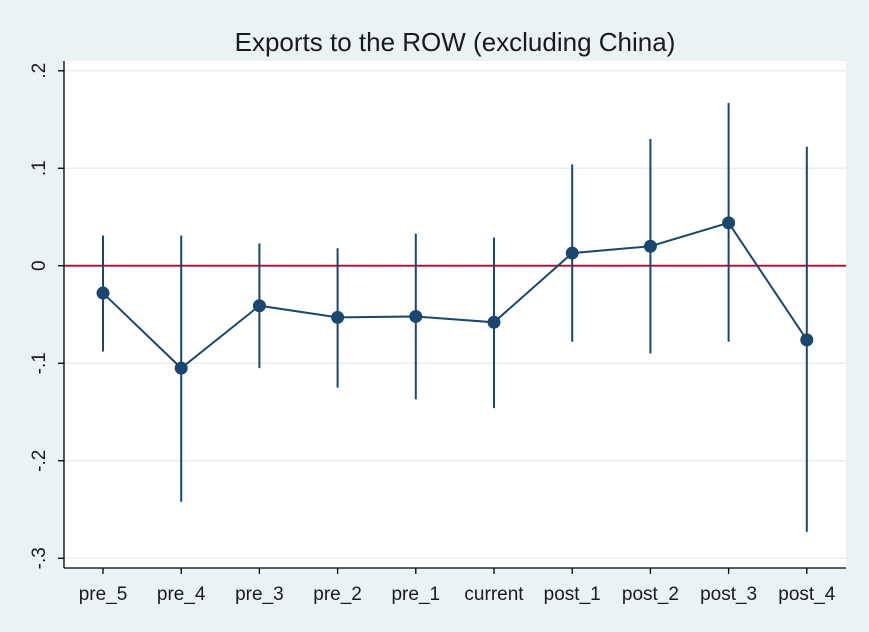  I want to click on y-tick-label: -.2, so click(39, 461).